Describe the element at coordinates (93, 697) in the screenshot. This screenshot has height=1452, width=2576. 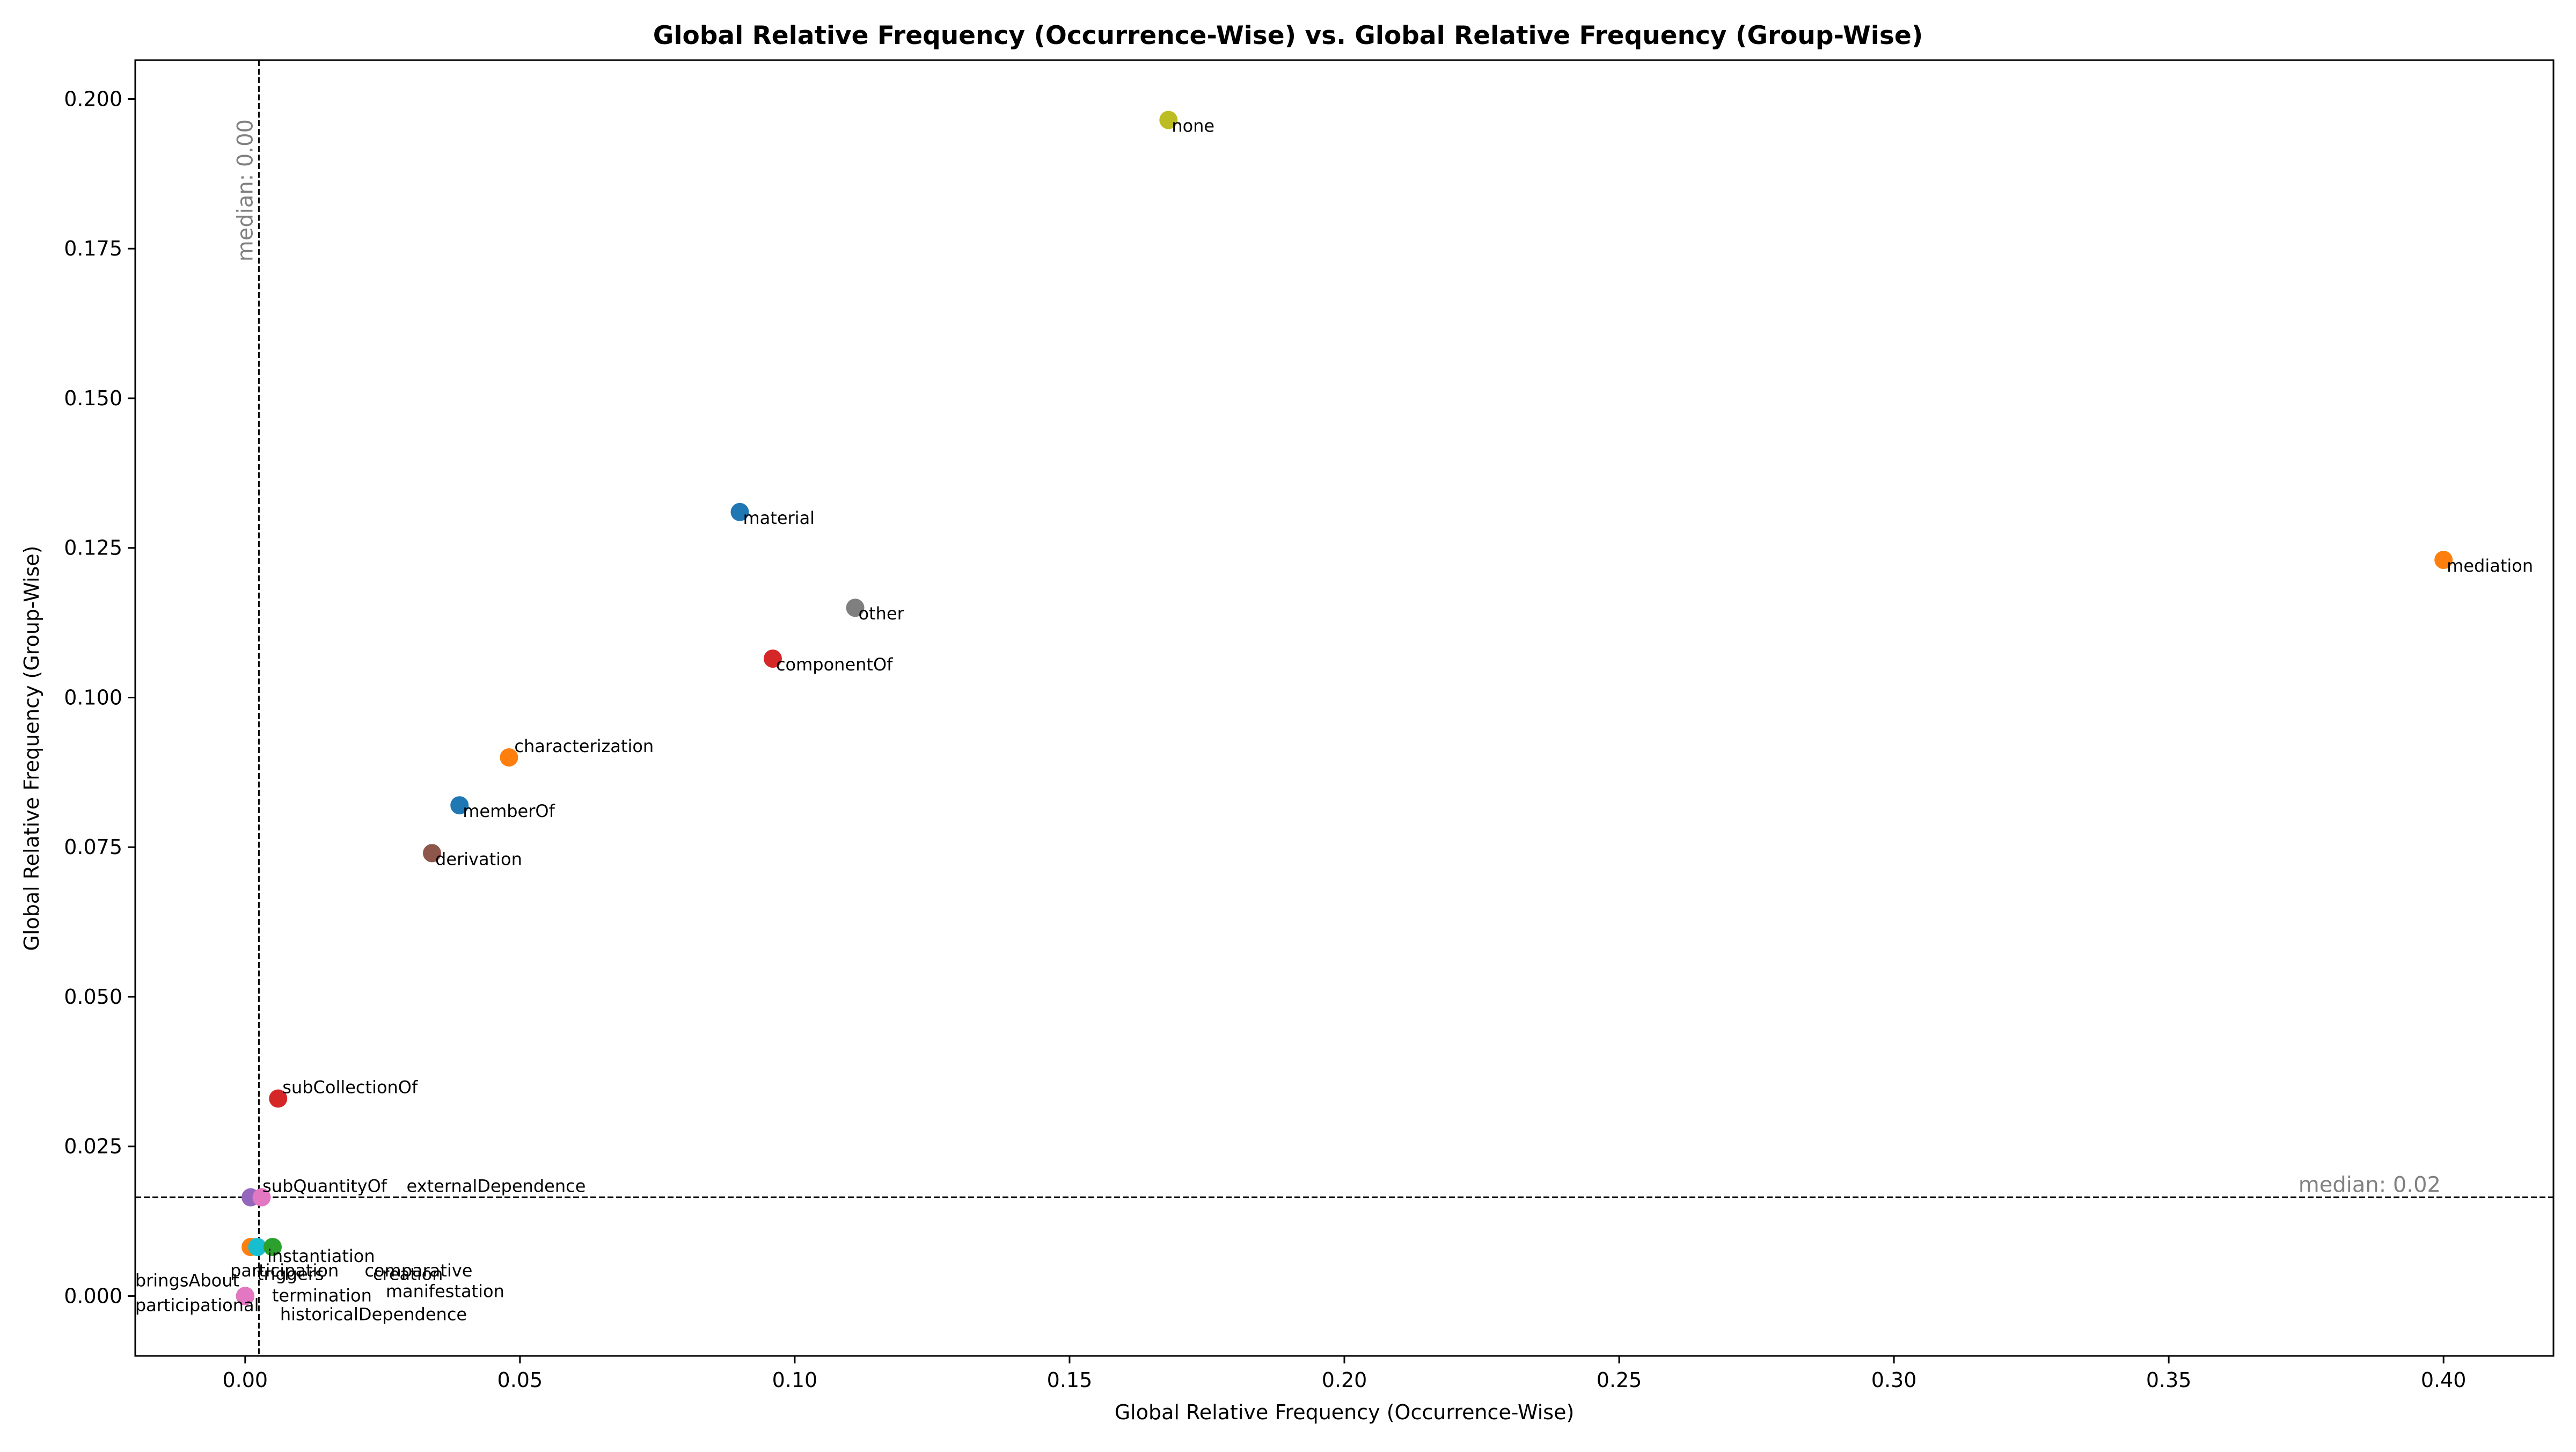
I see `y-tick-label: 0.100` at that location.